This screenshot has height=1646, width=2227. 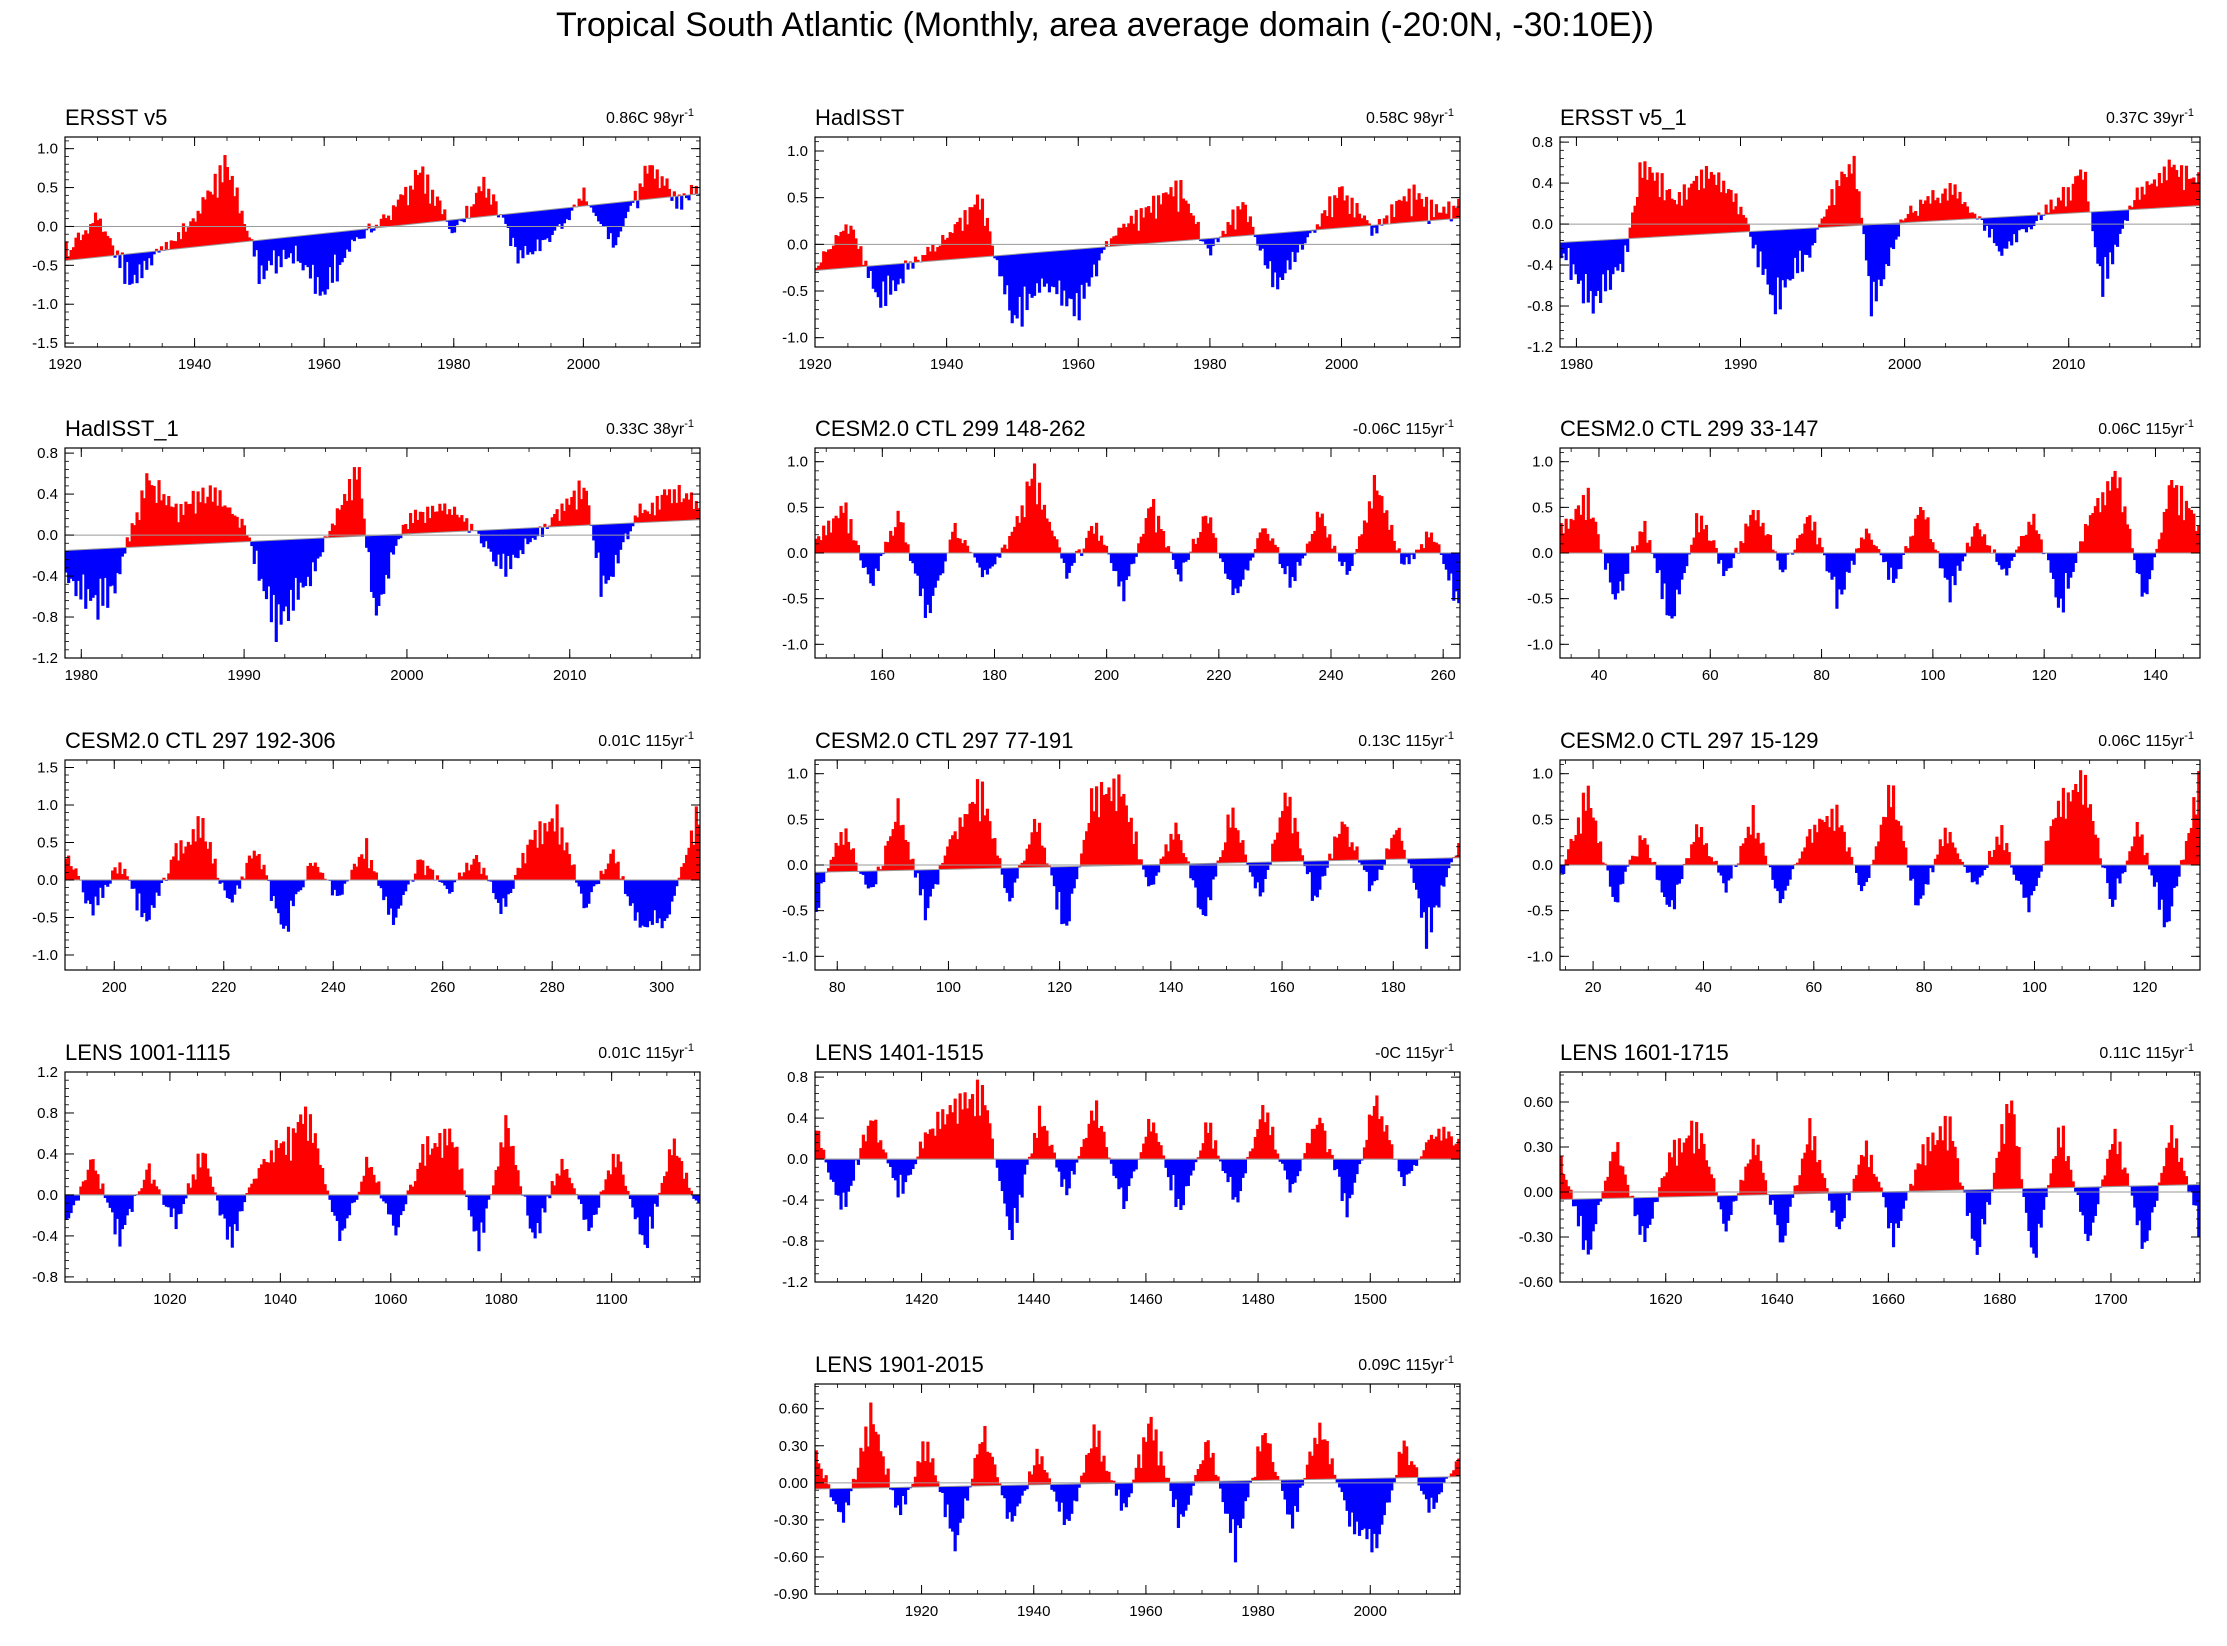 What do you see at coordinates (944, 740) in the screenshot?
I see `panel-title: CESM2.0 CTL 297 77-191` at bounding box center [944, 740].